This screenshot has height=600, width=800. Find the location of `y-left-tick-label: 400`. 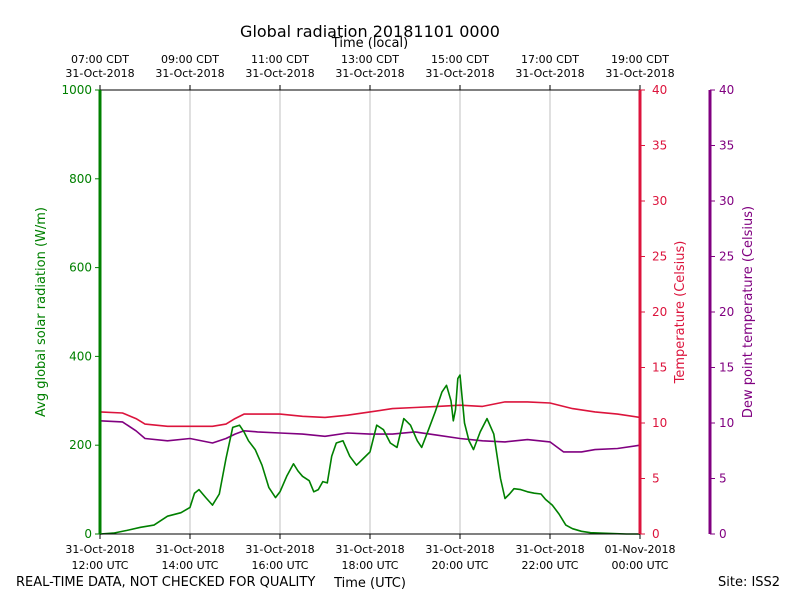

y-left-tick-label: 400 is located at coordinates (80, 356).